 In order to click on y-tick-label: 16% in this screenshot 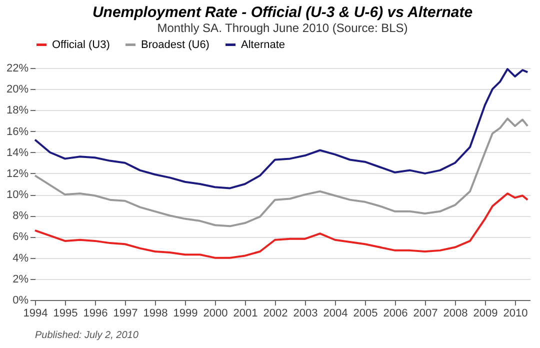, I will do `click(17, 132)`.